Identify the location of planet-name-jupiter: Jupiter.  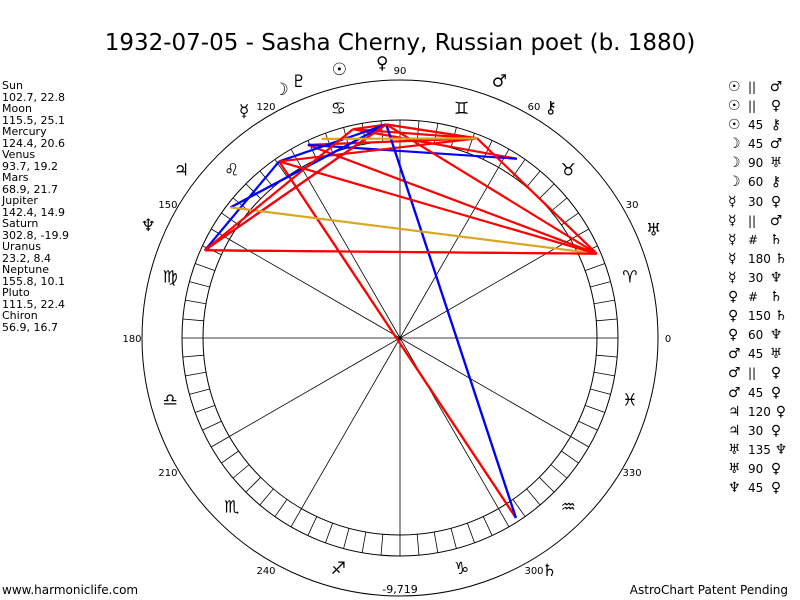
(20, 200).